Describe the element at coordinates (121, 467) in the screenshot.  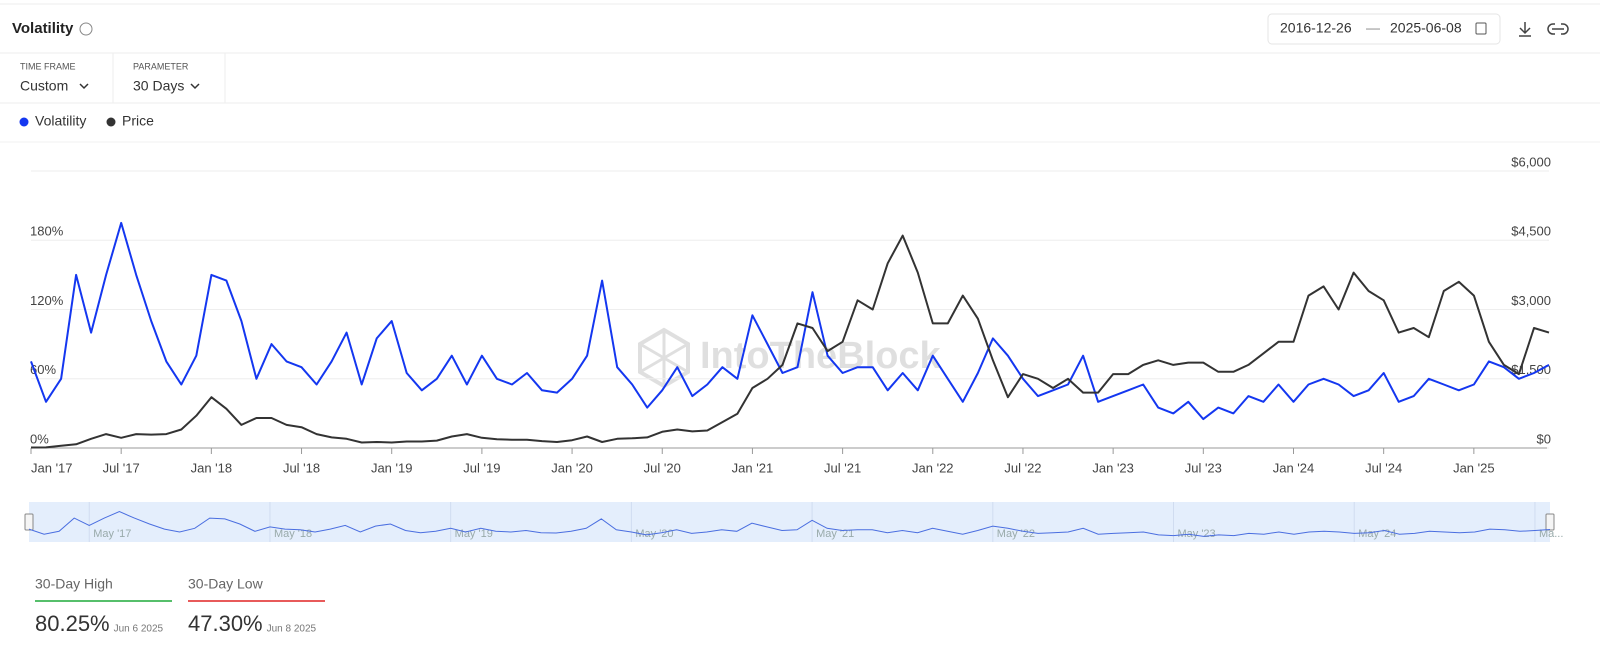
I see `x-tick-label: Jul '17` at that location.